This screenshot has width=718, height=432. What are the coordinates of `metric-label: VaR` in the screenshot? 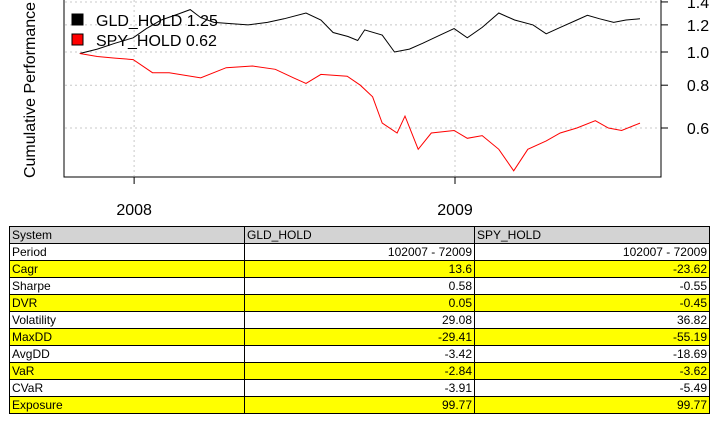 It's located at (127, 371).